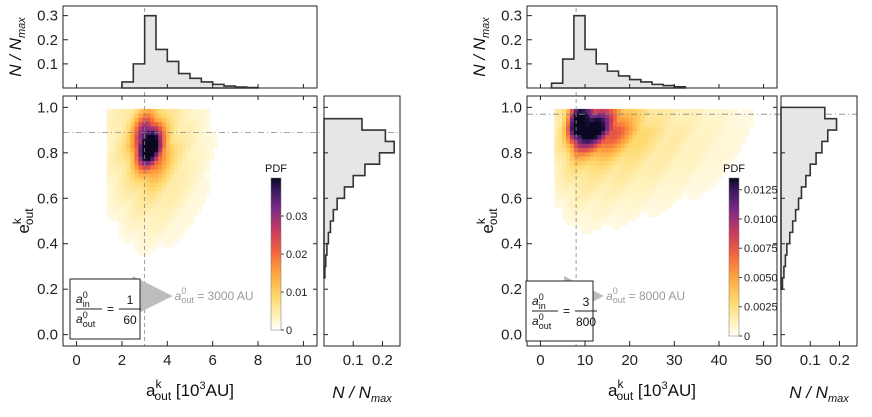  Describe the element at coordinates (17, 47) in the screenshot. I see `top-hist-ylabel-group: N / Nmax` at that location.